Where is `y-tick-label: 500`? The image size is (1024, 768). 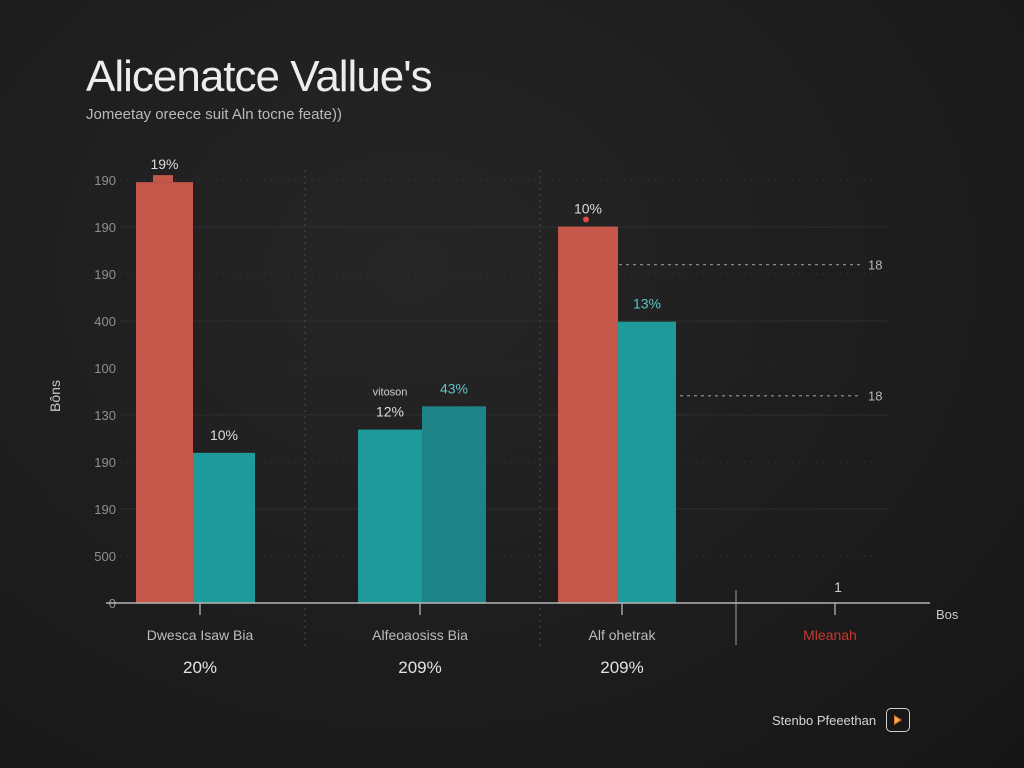
y-tick-label: 500 is located at coordinates (105, 556).